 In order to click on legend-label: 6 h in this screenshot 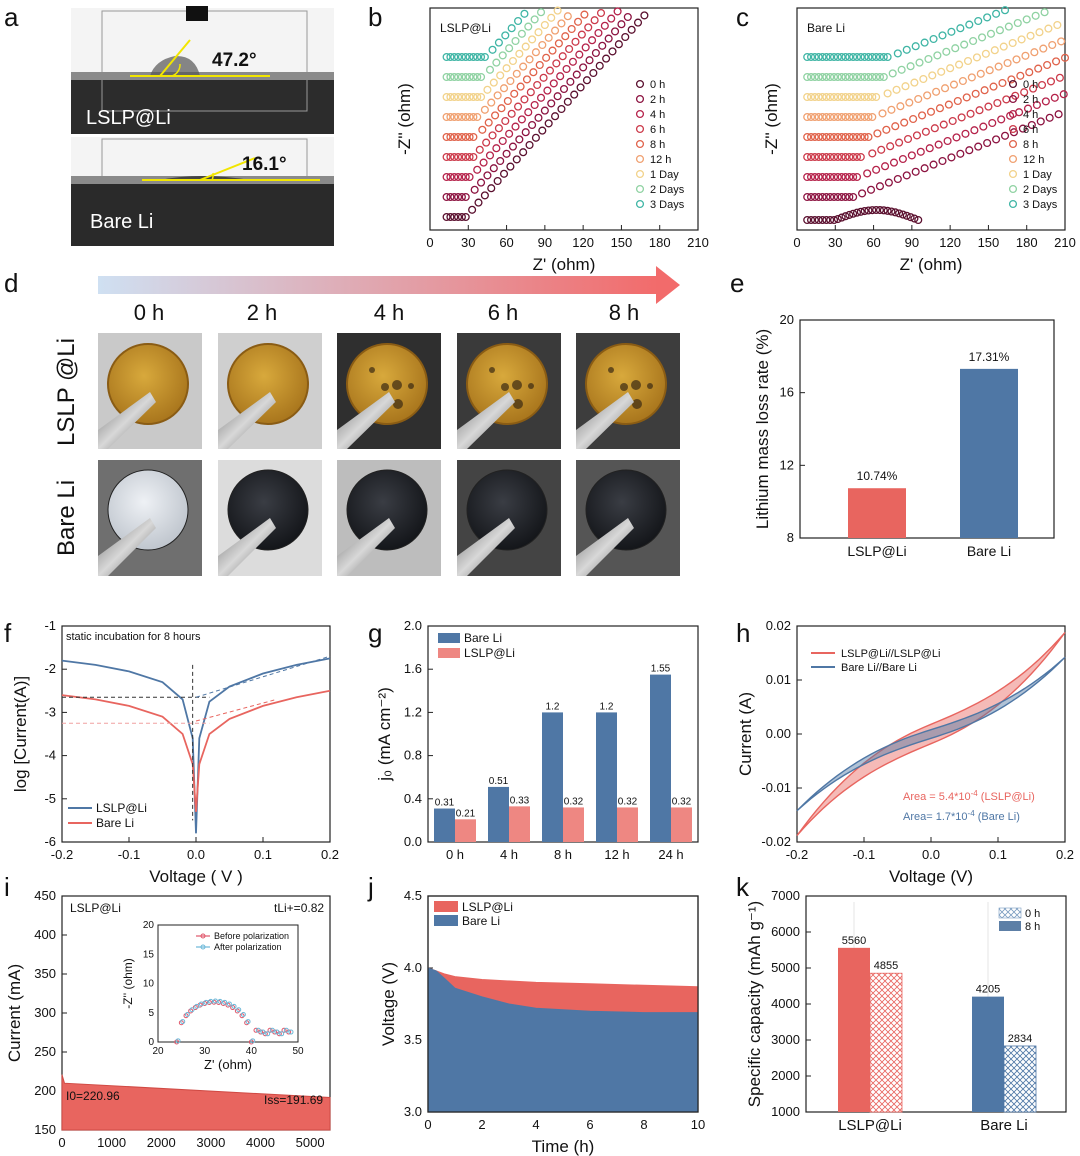, I will do `click(1030, 130)`.